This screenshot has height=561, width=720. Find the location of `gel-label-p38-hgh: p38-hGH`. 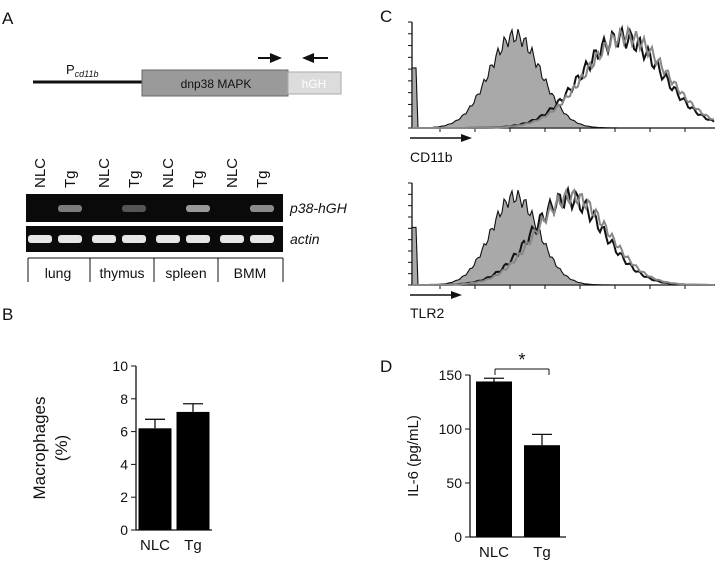

gel-label-p38-hgh: p38-hGH is located at coordinates (318, 208).